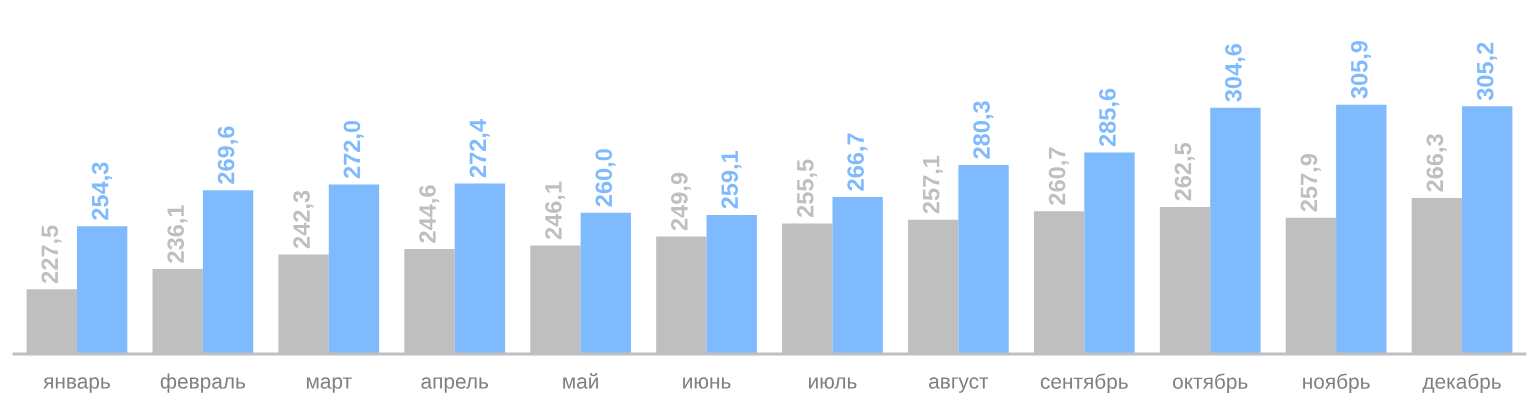 The width and height of the screenshot is (1529, 400). I want to click on data-label: 260,0, so click(605, 178).